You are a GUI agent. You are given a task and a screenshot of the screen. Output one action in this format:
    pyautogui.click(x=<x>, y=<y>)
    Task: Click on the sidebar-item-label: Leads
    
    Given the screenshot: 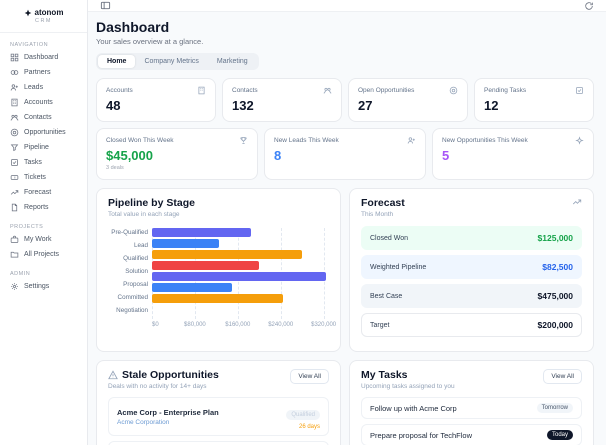 What is the action you would take?
    pyautogui.click(x=34, y=87)
    